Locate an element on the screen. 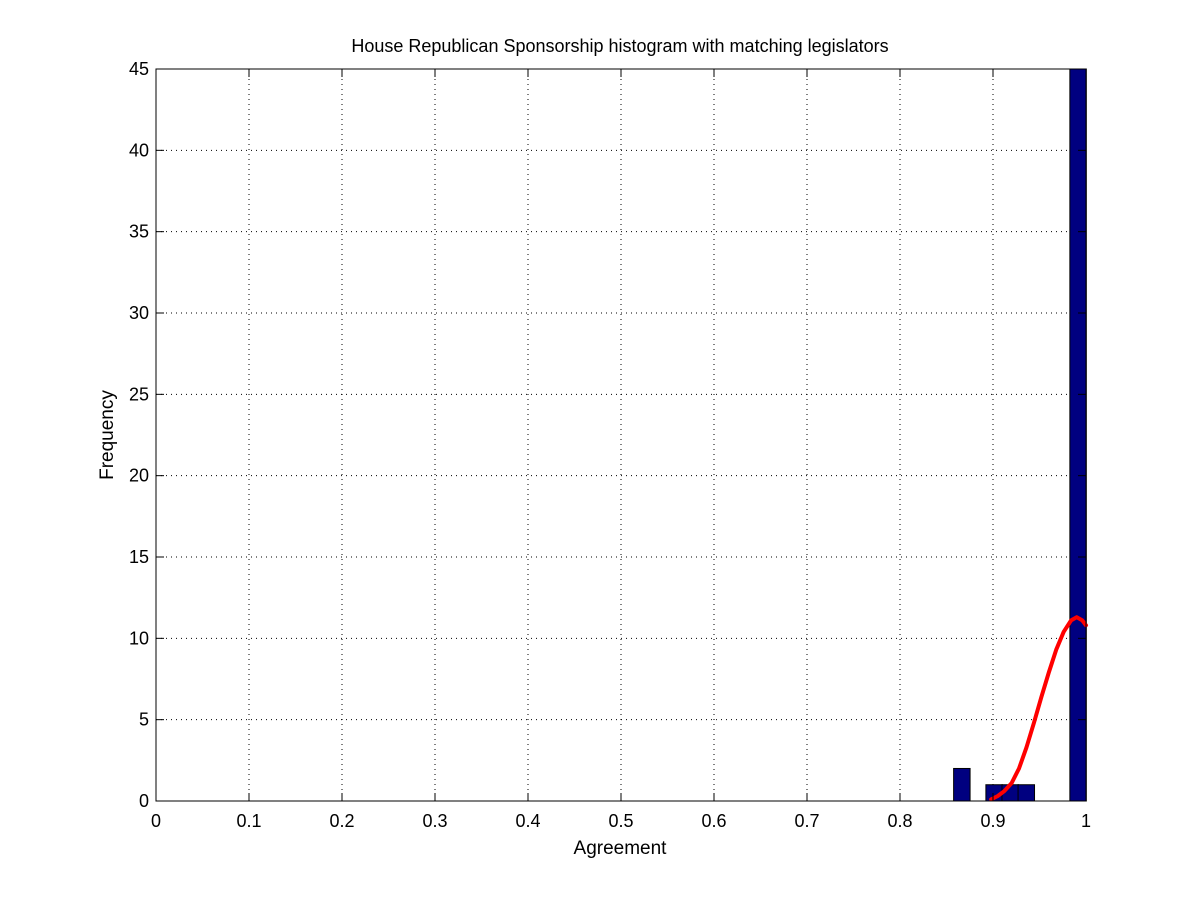  x-axis-label: Agreement is located at coordinates (621, 848).